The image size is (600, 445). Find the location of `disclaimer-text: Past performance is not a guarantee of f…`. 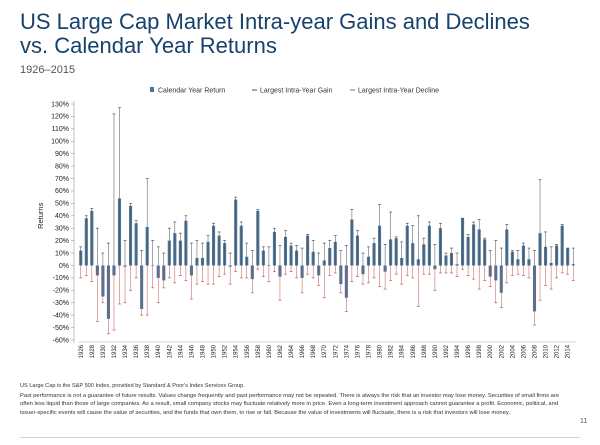

disclaimer-text: Past performance is not a guarantee of f… is located at coordinates (290, 404).